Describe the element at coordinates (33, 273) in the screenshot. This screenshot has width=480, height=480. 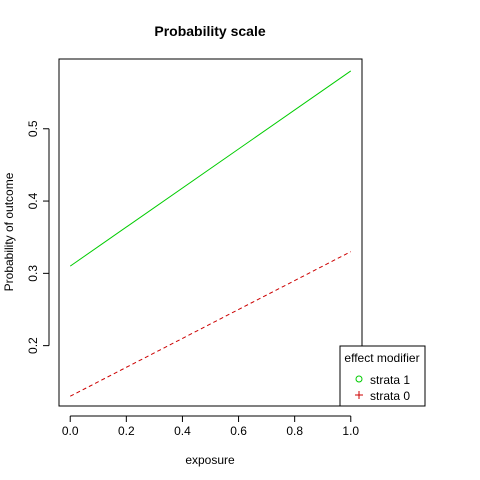
I see `y-tick-label: 0.3` at that location.